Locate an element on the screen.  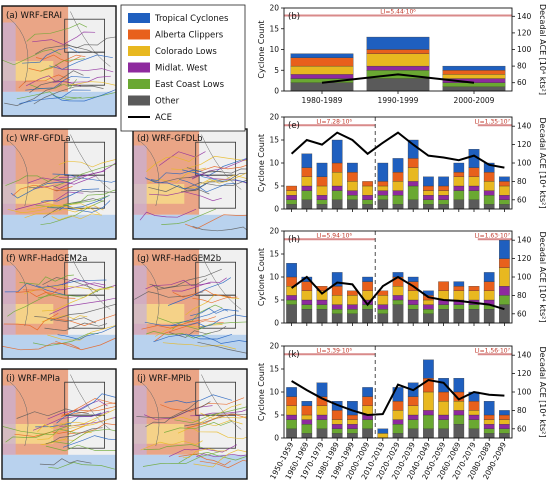
y2-tick-label: 140 is located at coordinates (524, 355).